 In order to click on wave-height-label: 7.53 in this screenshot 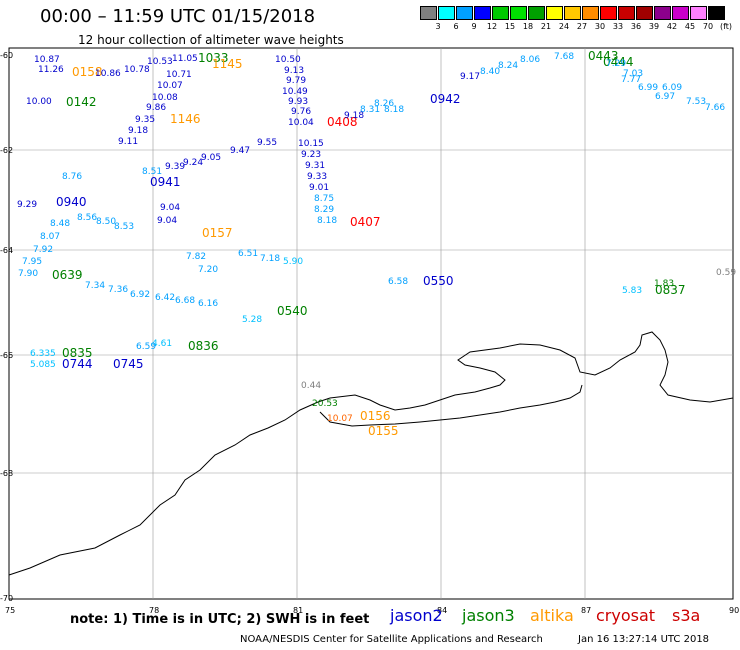, I will do `click(696, 102)`.